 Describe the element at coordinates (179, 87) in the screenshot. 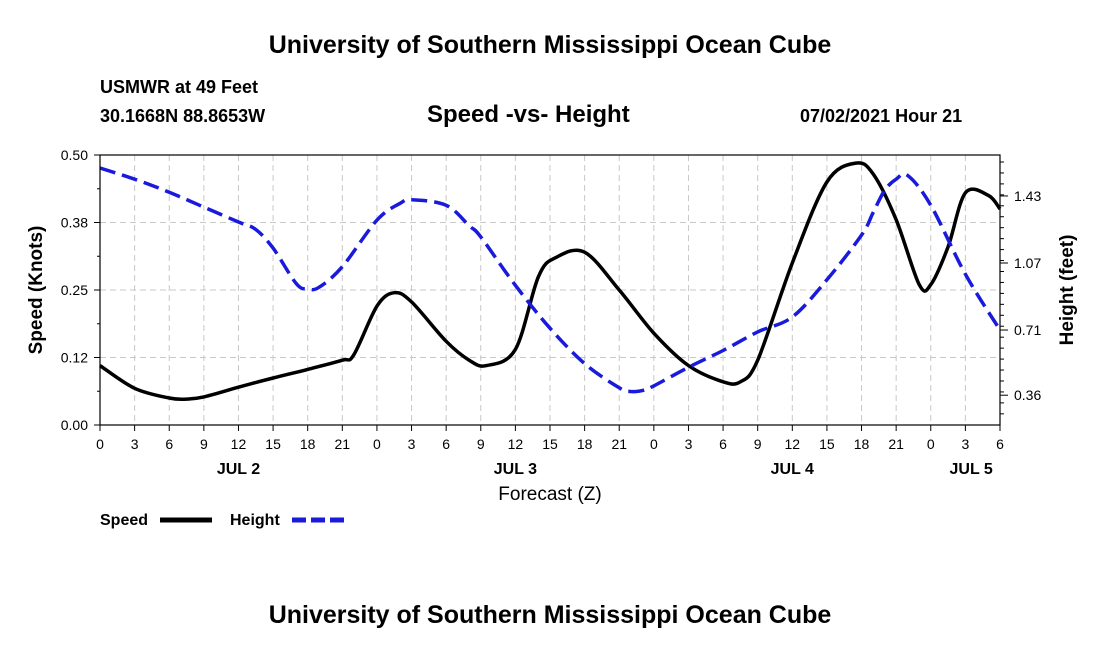

I see `station-label: USMWR at 49 Feet` at that location.